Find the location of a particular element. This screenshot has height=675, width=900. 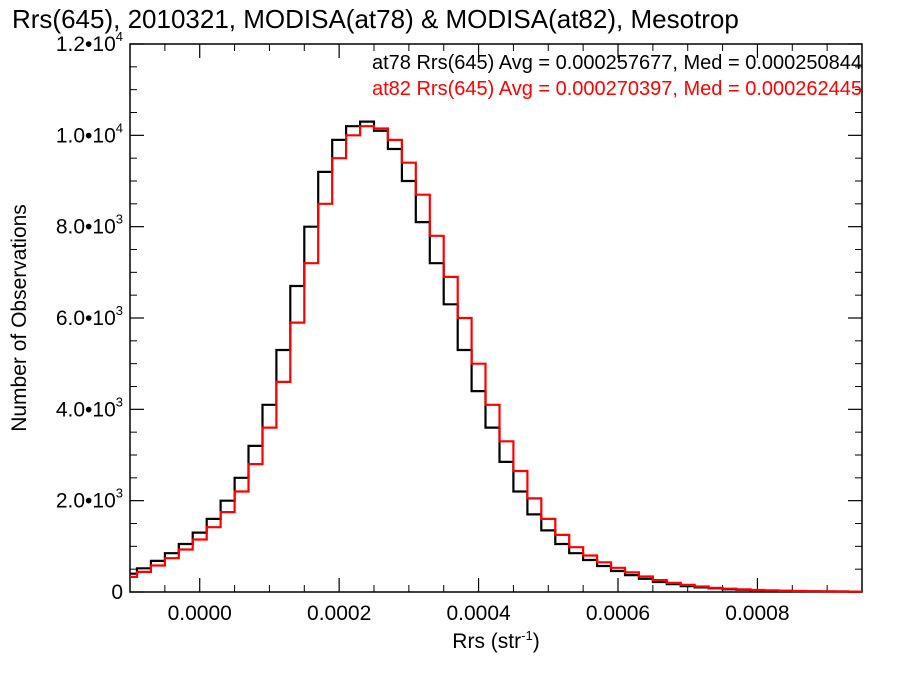

y-tick-label-0: 0 is located at coordinates (117, 592).